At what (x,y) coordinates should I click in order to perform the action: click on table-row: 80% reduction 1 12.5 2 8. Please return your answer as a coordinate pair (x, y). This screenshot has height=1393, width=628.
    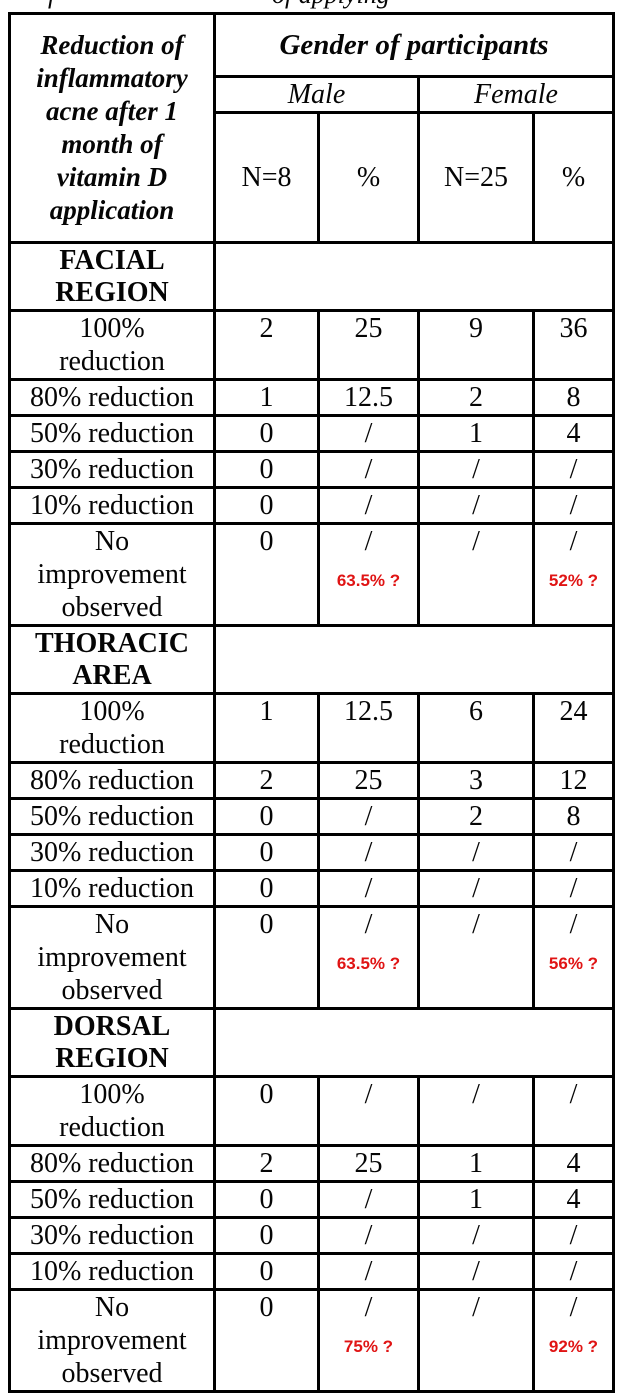
    Looking at the image, I should click on (311, 397).